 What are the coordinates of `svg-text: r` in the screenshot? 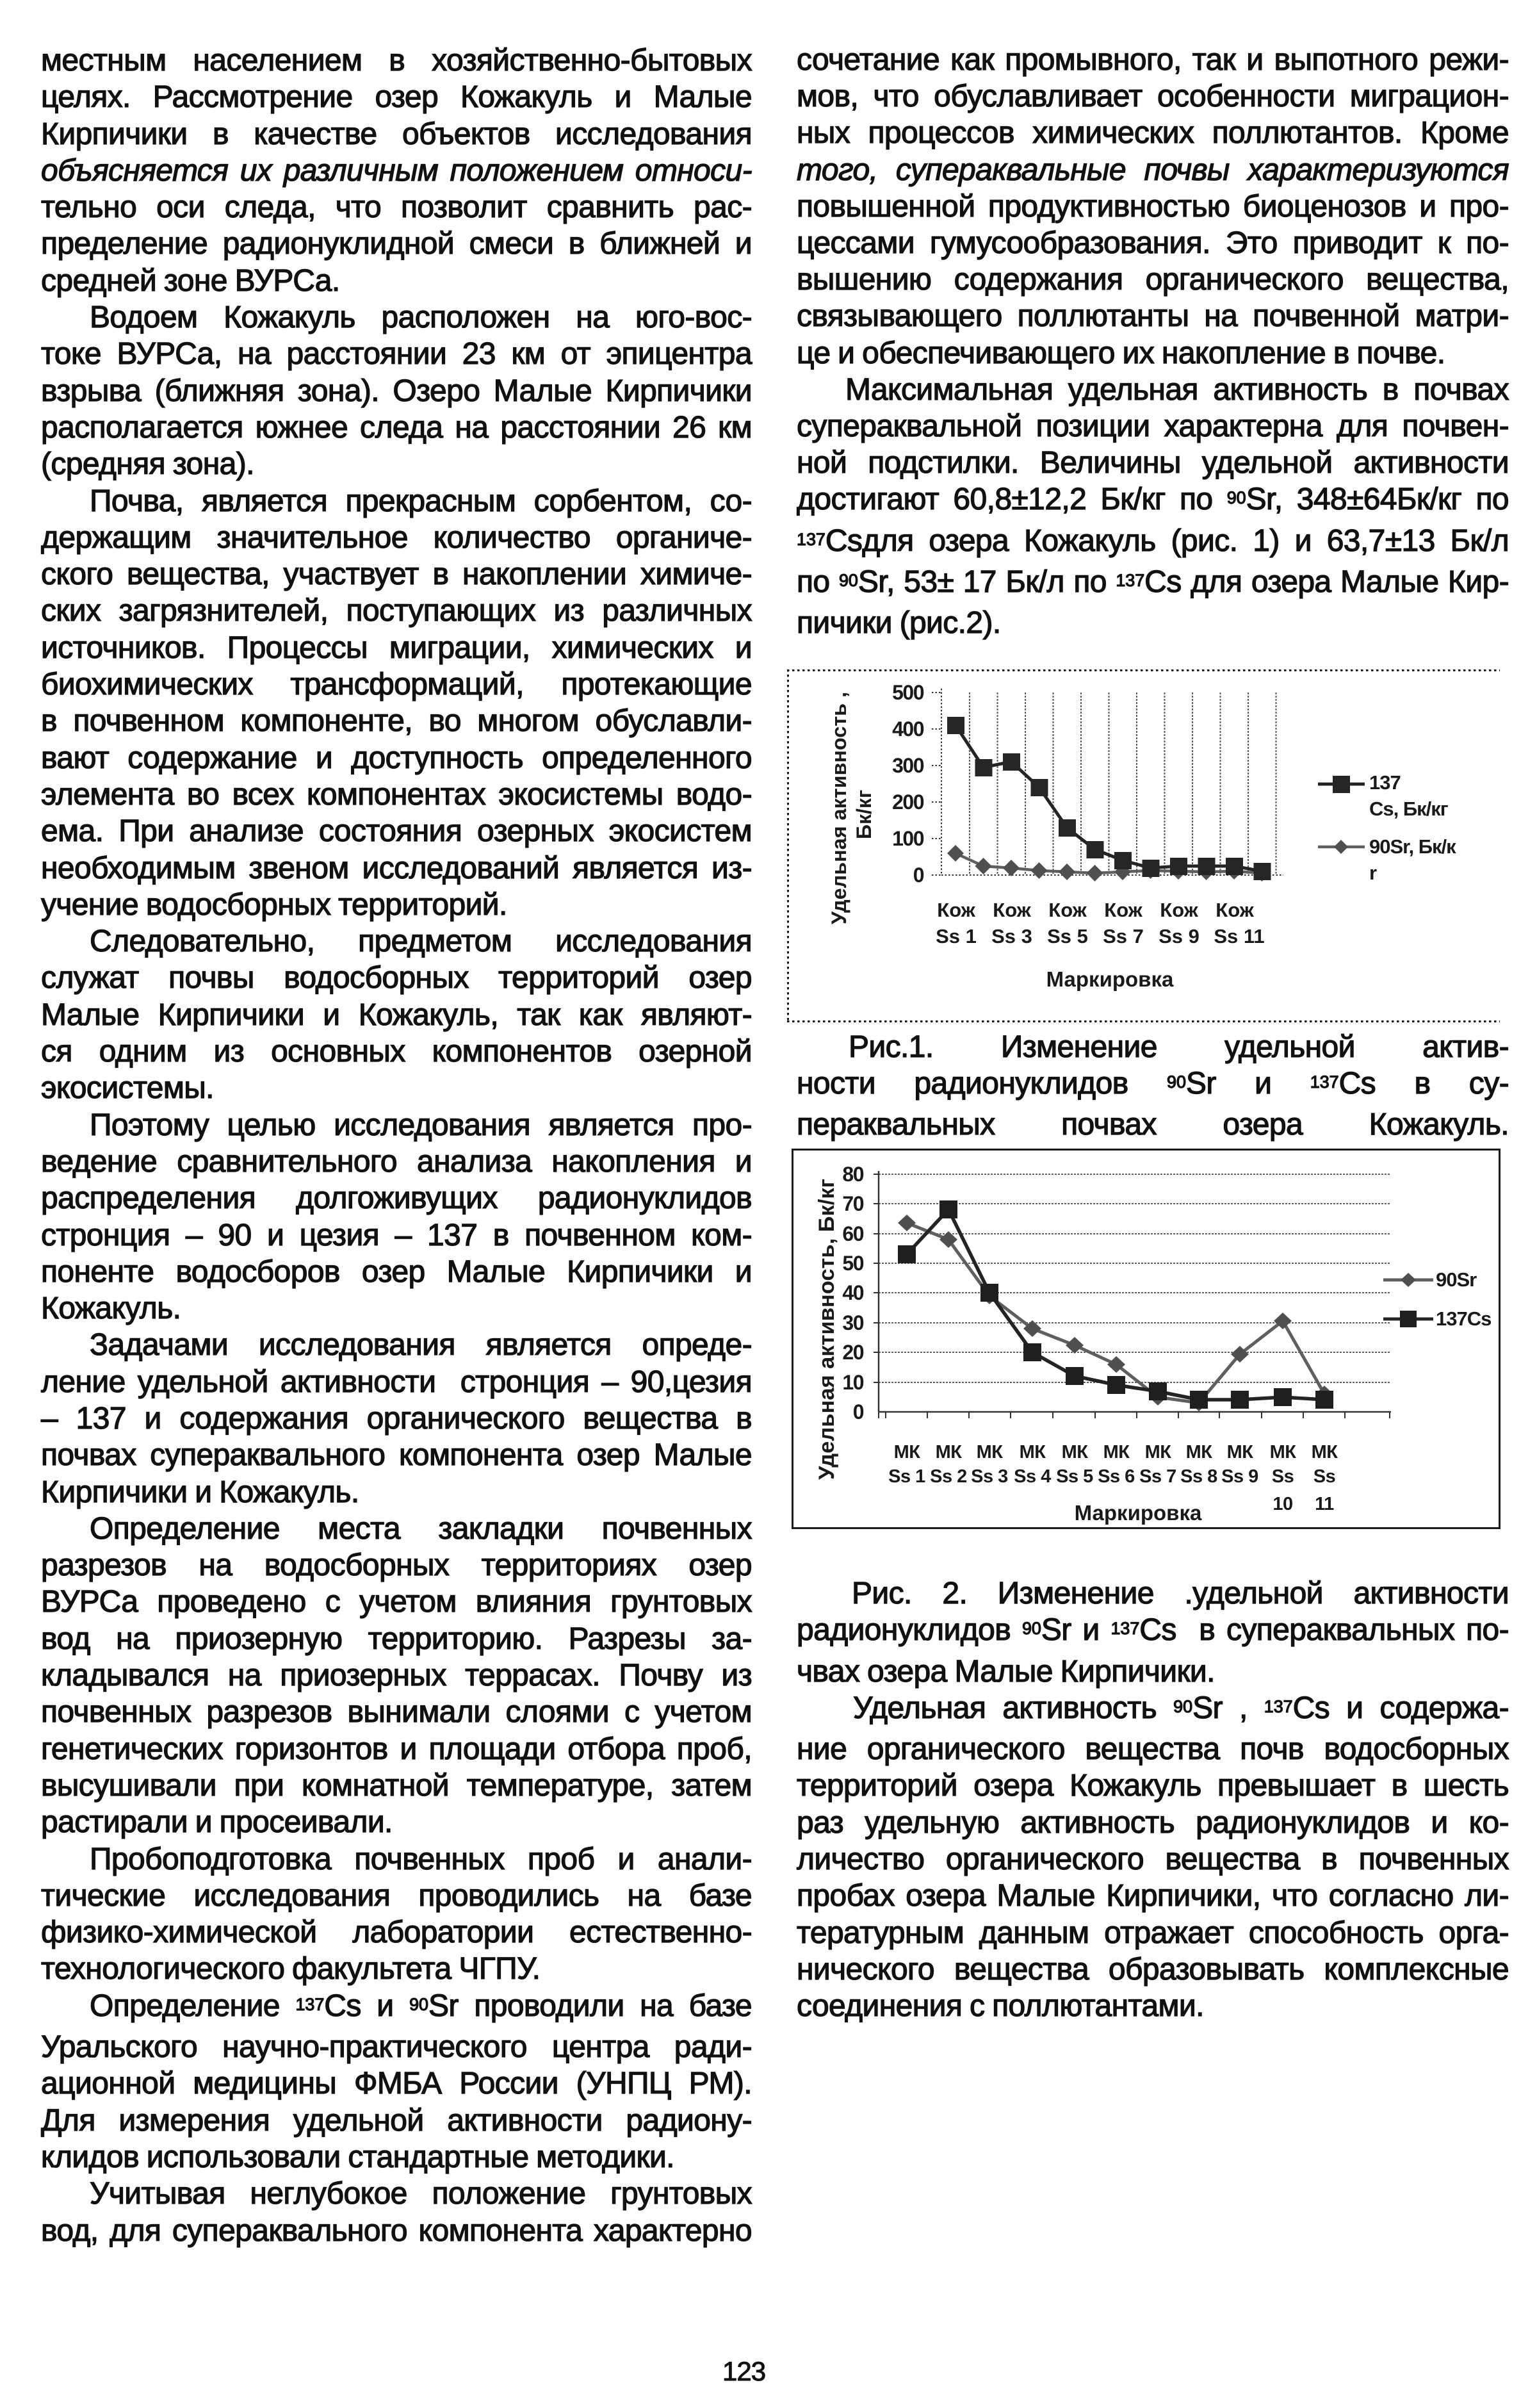 It's located at (1373, 873).